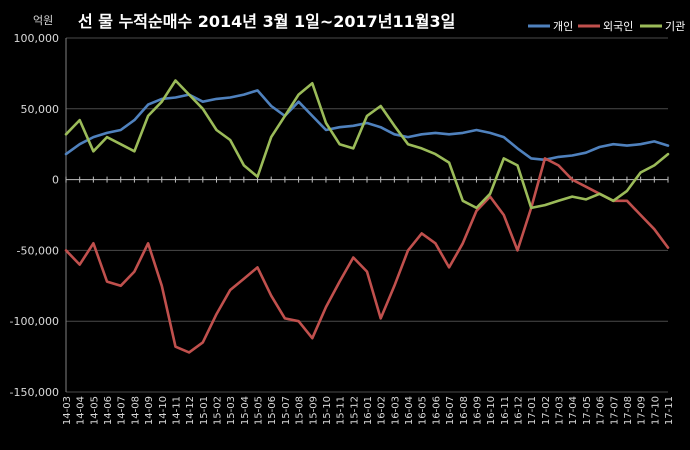 The width and height of the screenshot is (690, 450). Describe the element at coordinates (618, 26) in the screenshot. I see `legend-label: 외국인` at that location.